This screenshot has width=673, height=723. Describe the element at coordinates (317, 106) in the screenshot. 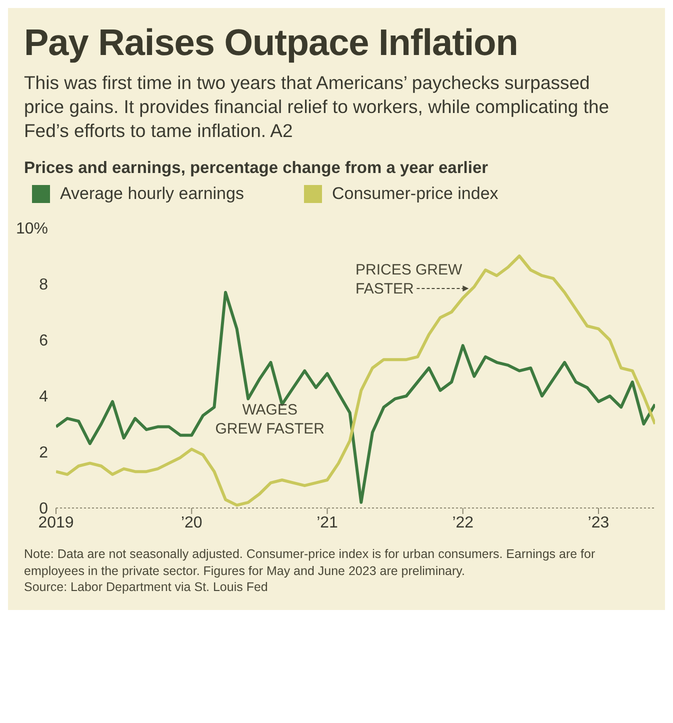

I see `chart-subtitle: This was first time in two years that Americans’ paychecks surpassed price gains. It provides financial relief to workers, while complicating the Fed’s efforts to tame inflation. A2` at that location.